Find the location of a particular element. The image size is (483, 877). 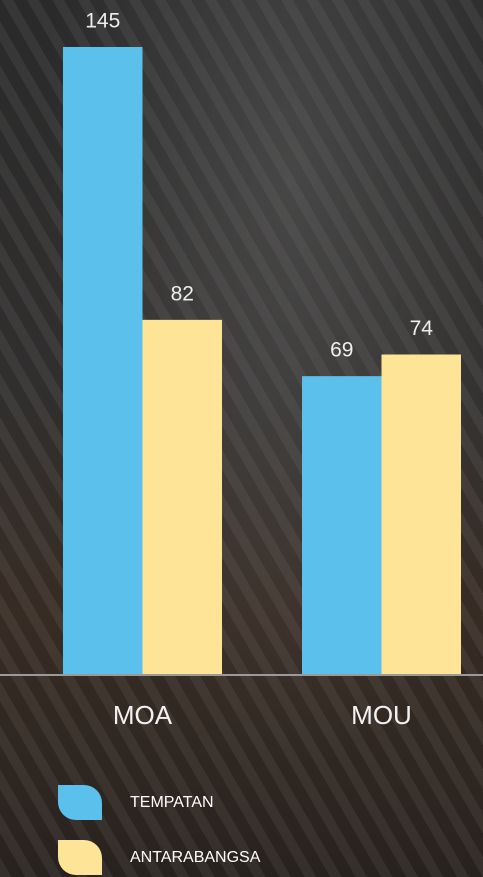

legend-label: ANTARABANGSA is located at coordinates (195, 857).